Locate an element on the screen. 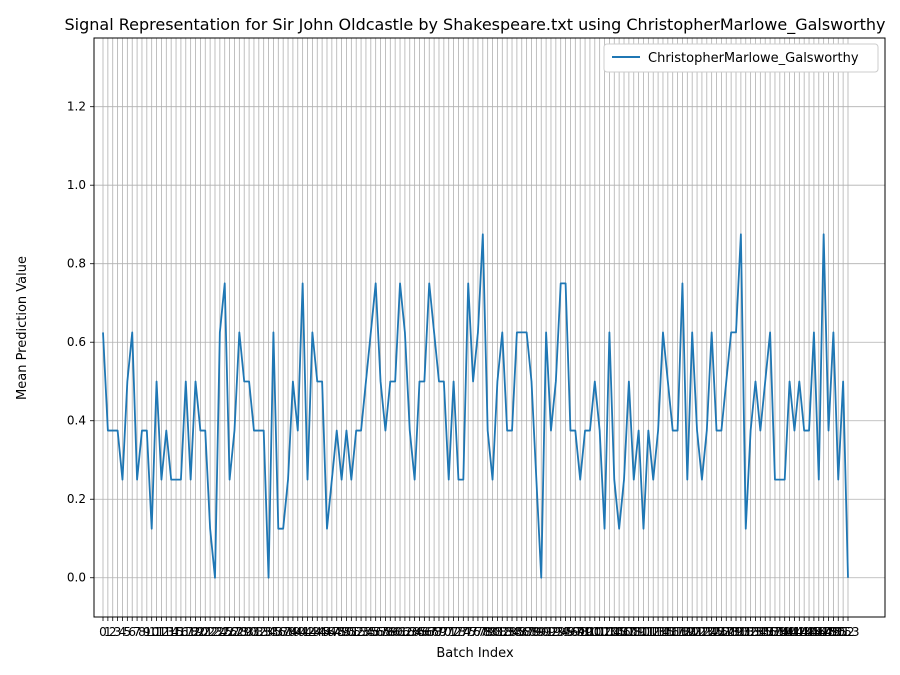 Image resolution: width=900 pixels, height=675 pixels. x-tick-label: 1 is located at coordinates (108, 632).